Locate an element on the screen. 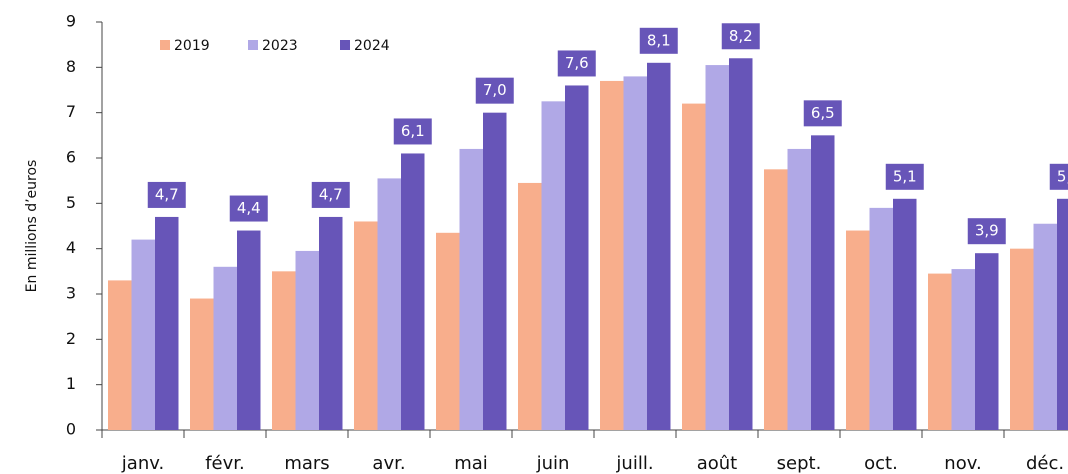 Image resolution: width=1068 pixels, height=474 pixels. value-label: 6,5 is located at coordinates (823, 113).